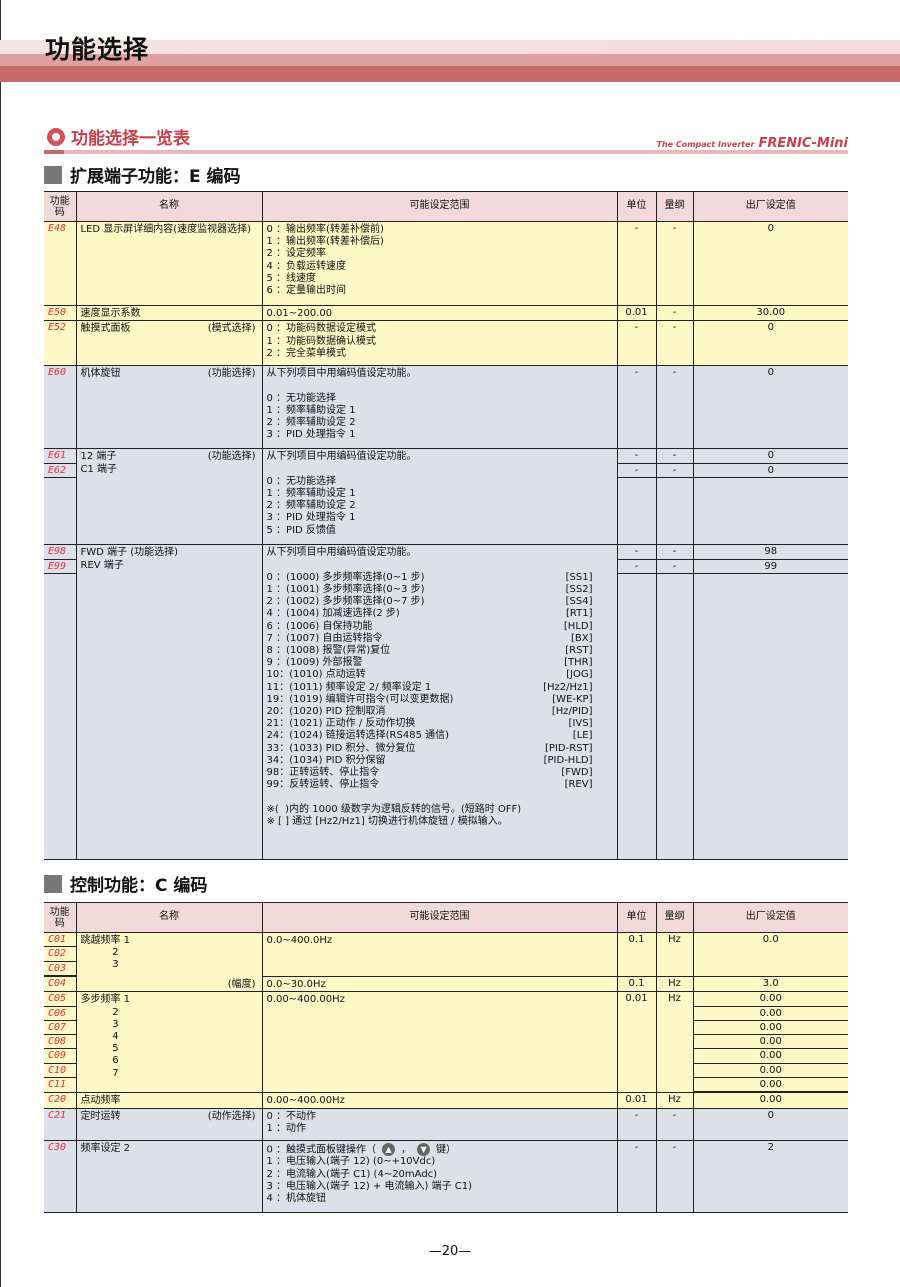 This screenshot has height=1287, width=900. What do you see at coordinates (440, 749) in the screenshot?
I see `range-line: 33：(1033) PID 积分、微分复位 [PID-RST]` at bounding box center [440, 749].